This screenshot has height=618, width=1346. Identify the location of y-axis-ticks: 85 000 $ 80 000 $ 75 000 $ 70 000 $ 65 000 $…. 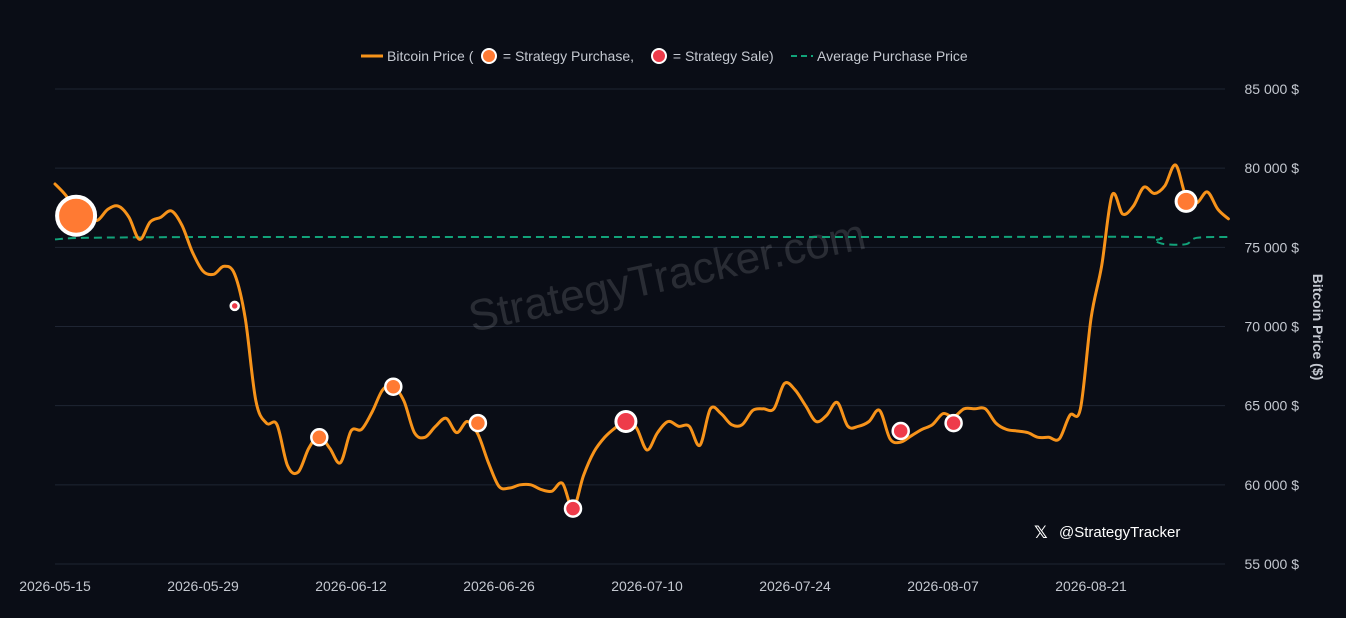
(1272, 326).